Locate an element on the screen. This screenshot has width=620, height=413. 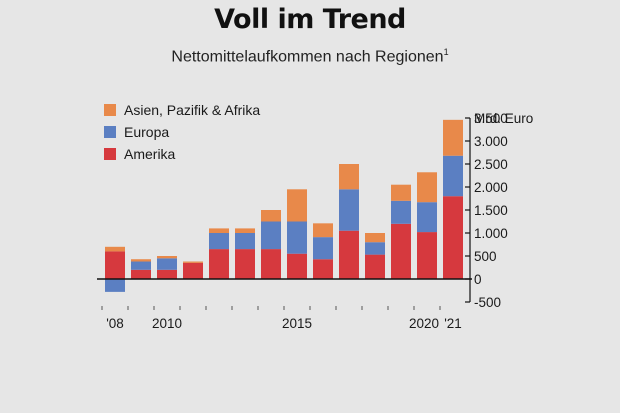
bar-amerika-2017 is located at coordinates (349, 254).